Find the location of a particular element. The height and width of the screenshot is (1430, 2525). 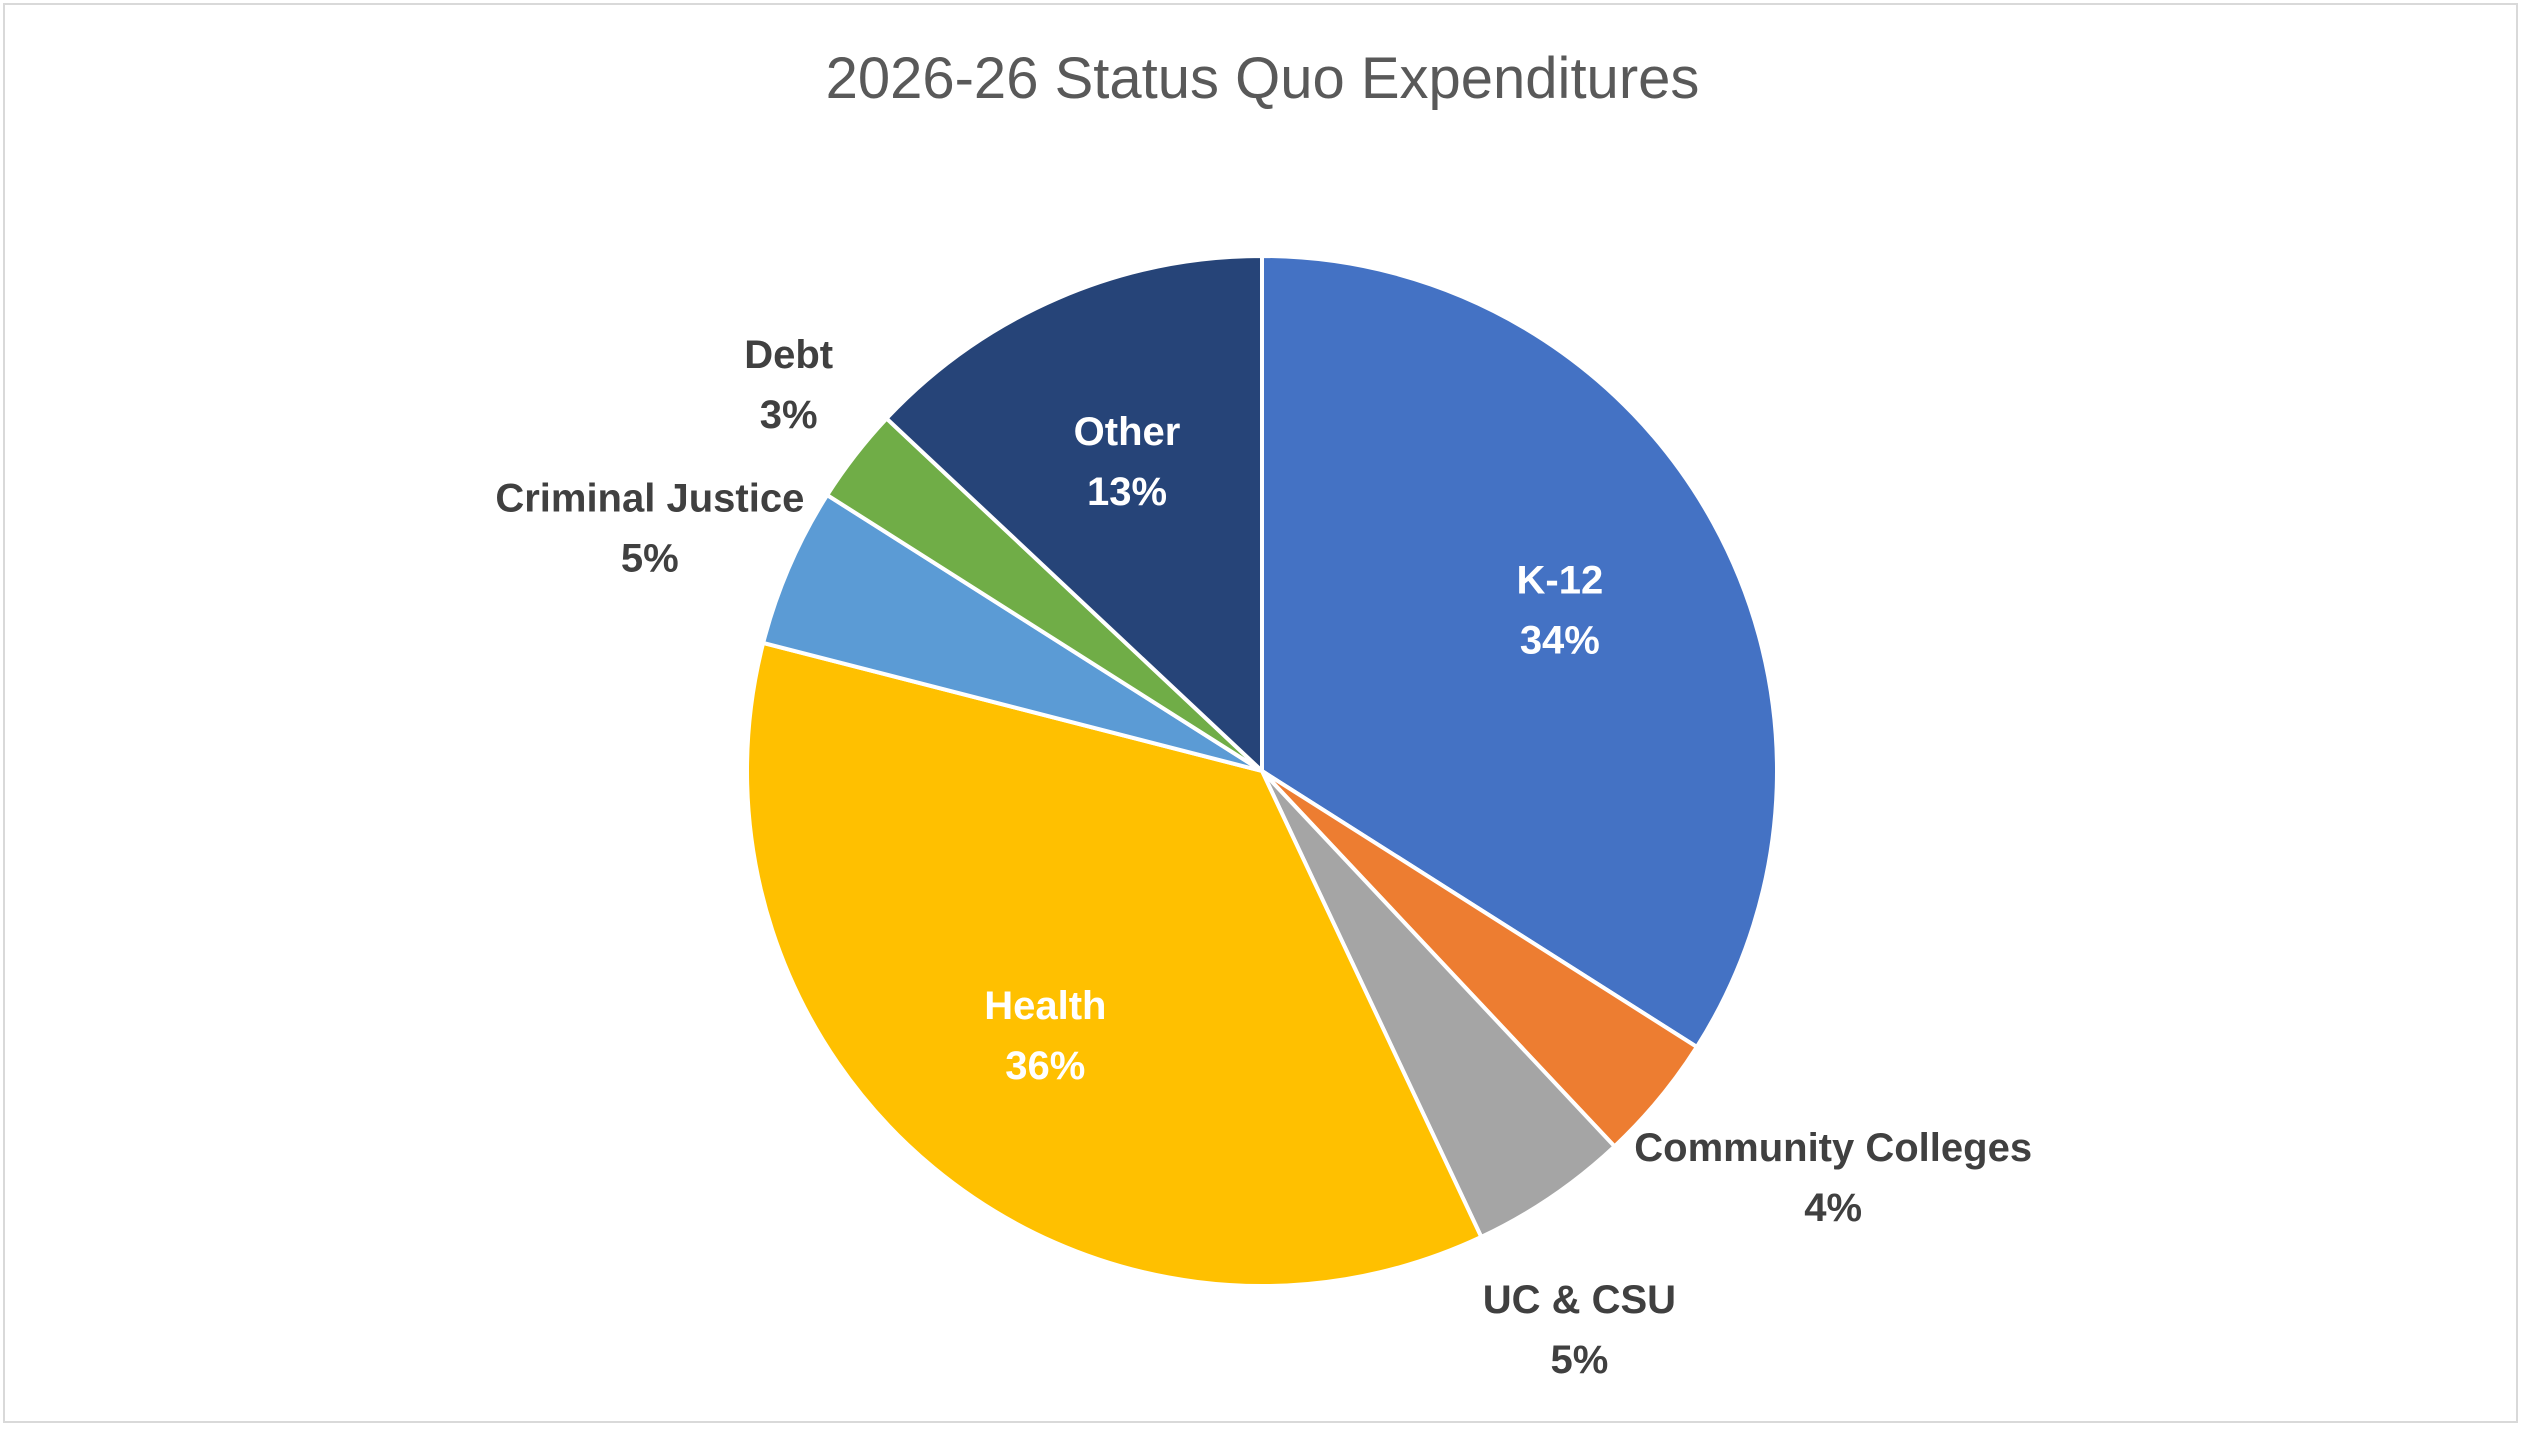

slice-percent-other: 13% is located at coordinates (1127, 492).